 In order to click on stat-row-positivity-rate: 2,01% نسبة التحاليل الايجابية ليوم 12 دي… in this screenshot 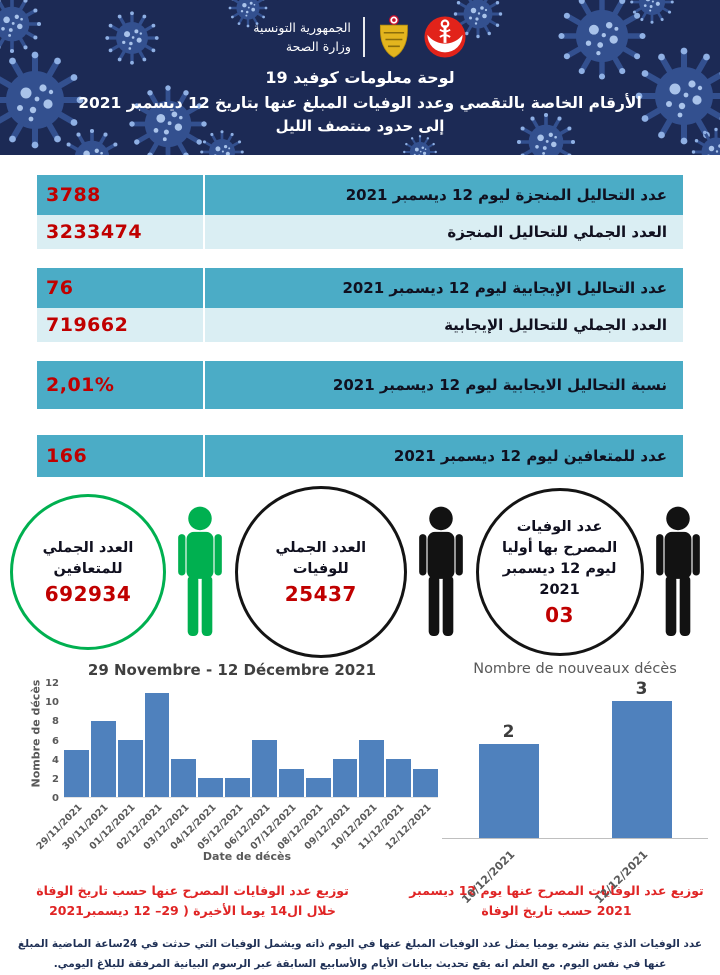, I will do `click(360, 385)`.